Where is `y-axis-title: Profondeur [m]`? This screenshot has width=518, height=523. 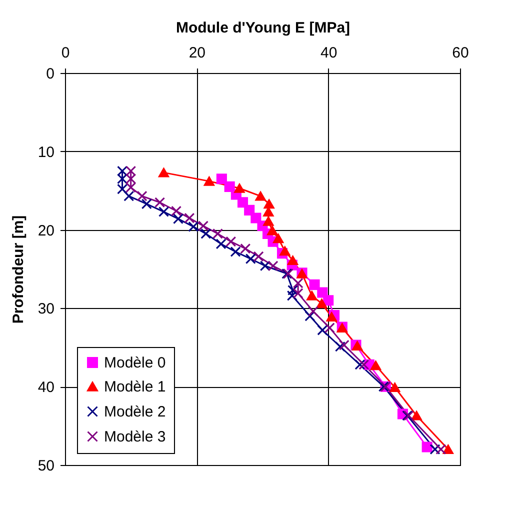 y-axis-title: Profondeur [m] is located at coordinates (18, 269).